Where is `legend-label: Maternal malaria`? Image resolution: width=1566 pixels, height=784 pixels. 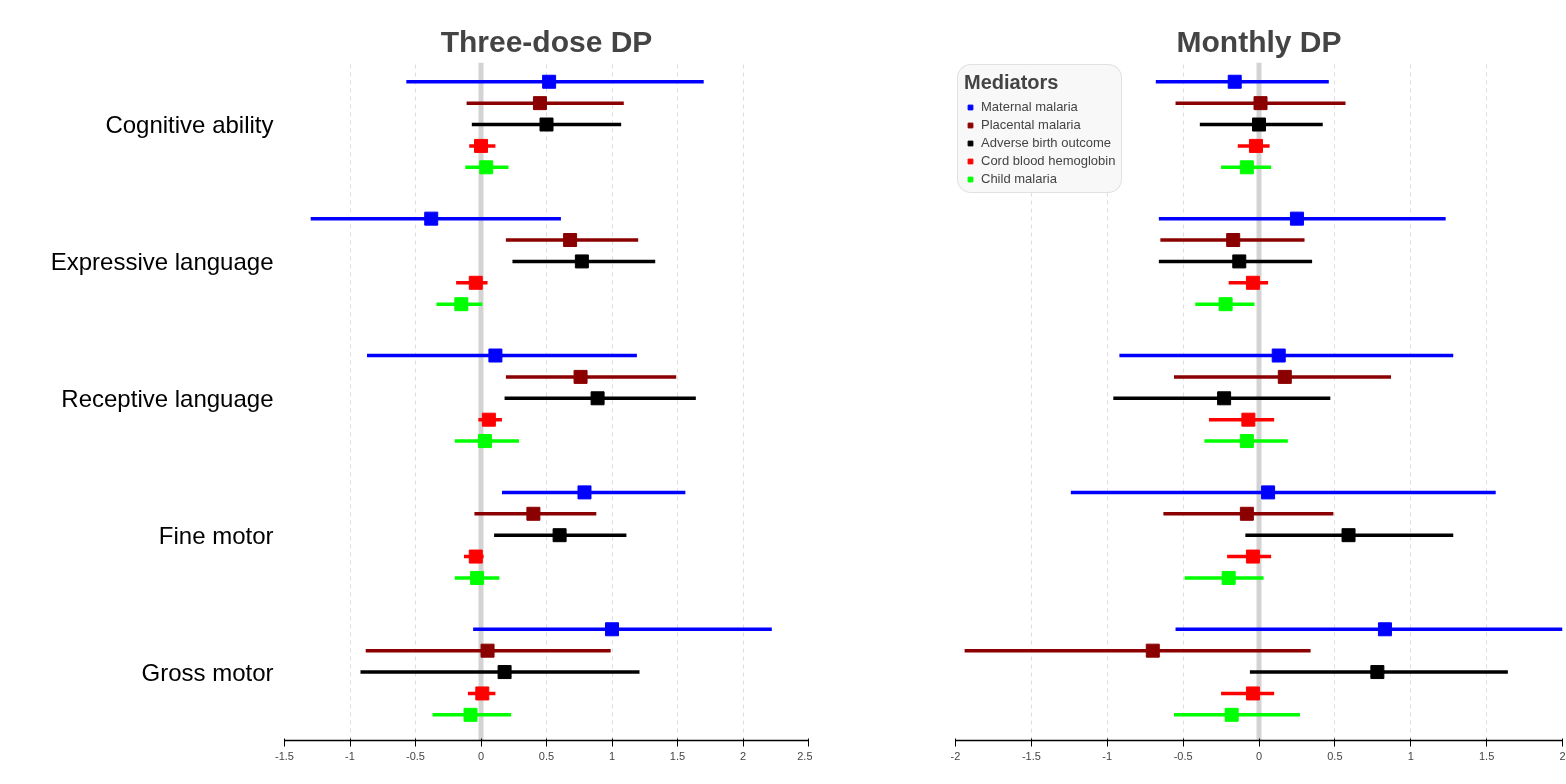 legend-label: Maternal malaria is located at coordinates (1029, 106).